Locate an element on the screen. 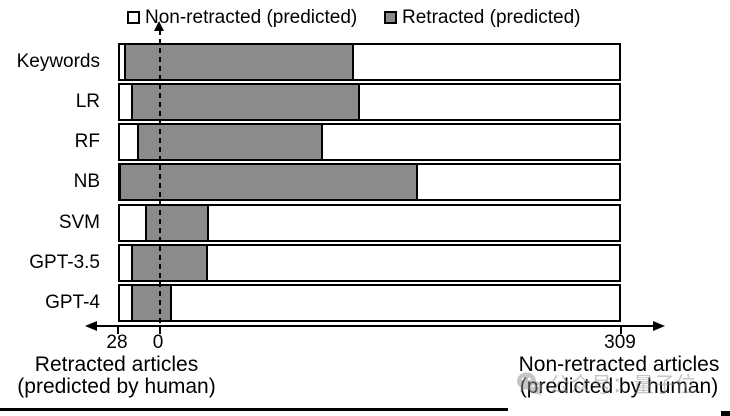 The width and height of the screenshot is (730, 416). legend-item-non-retracted: Non-retracted (predicted) is located at coordinates (242, 17).